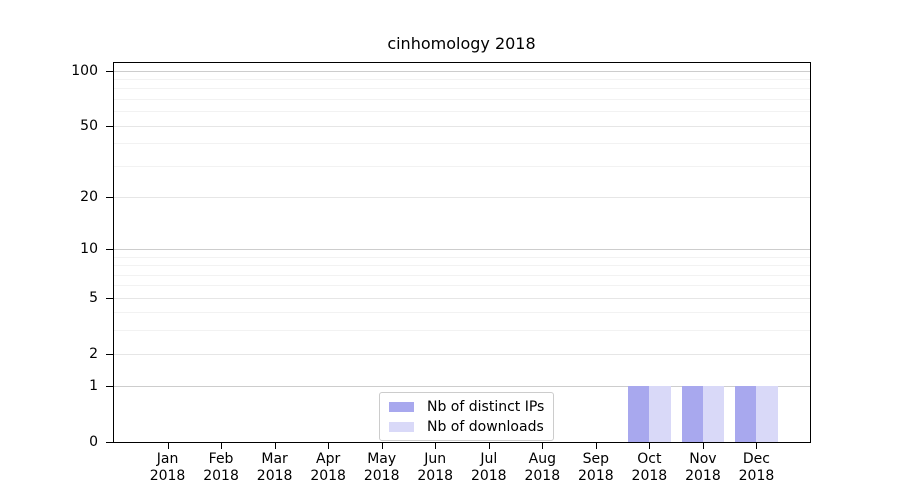 Image resolution: width=900 pixels, height=500 pixels. I want to click on y-tick-label-100: 100, so click(84, 70).